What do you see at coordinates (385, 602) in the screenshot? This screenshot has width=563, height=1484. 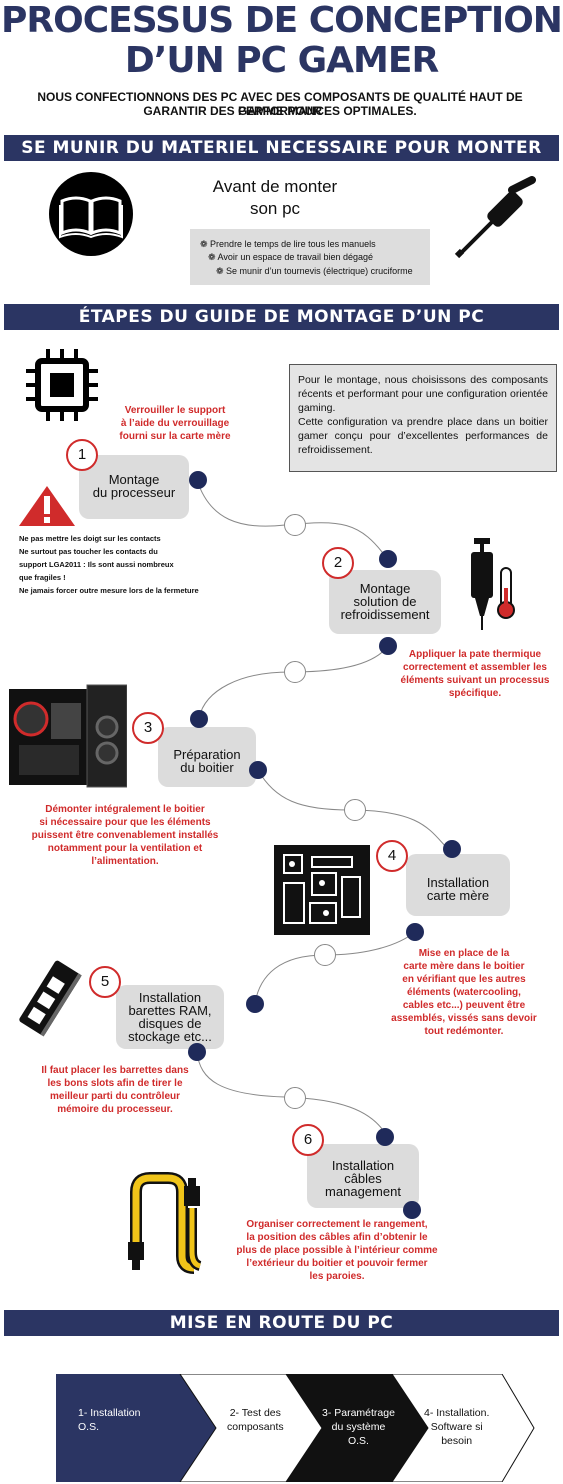 I see `step-2-box: Montage solution de refroidissement` at bounding box center [385, 602].